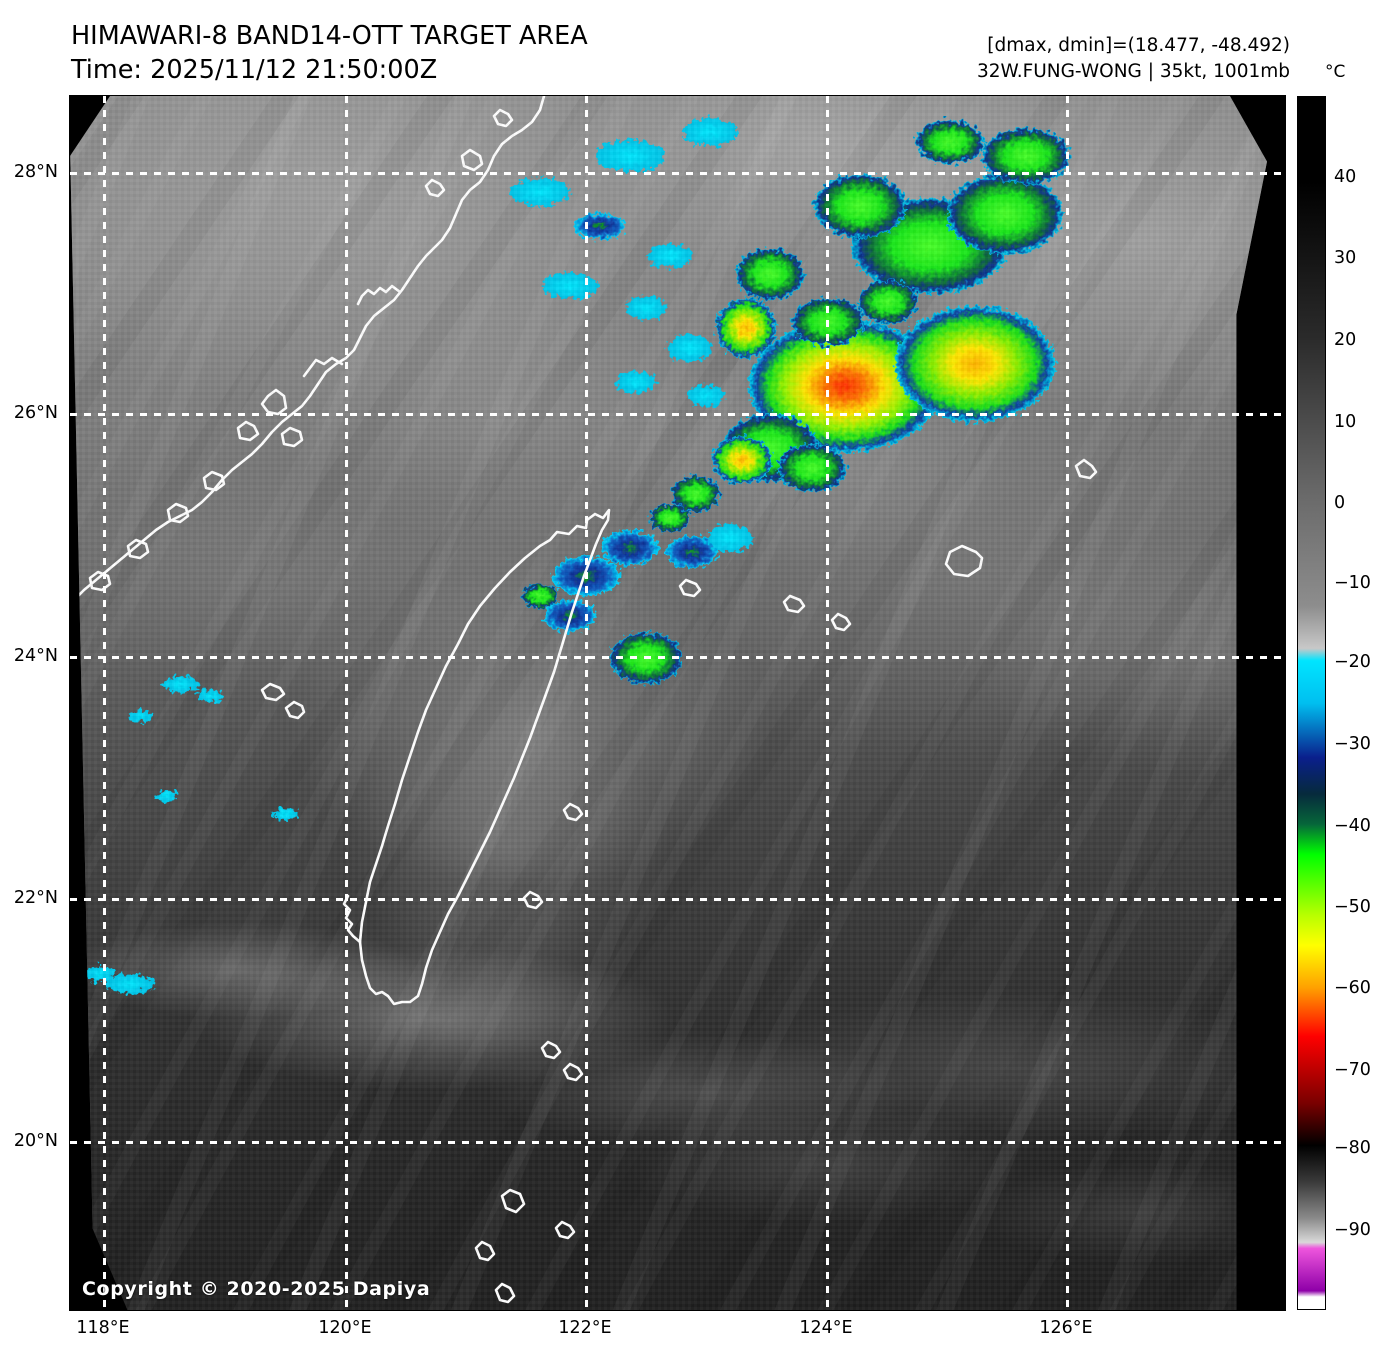  Describe the element at coordinates (256, 1289) in the screenshot. I see `copyright-notice: Copyright © 2020-2025 Dapiya` at that location.